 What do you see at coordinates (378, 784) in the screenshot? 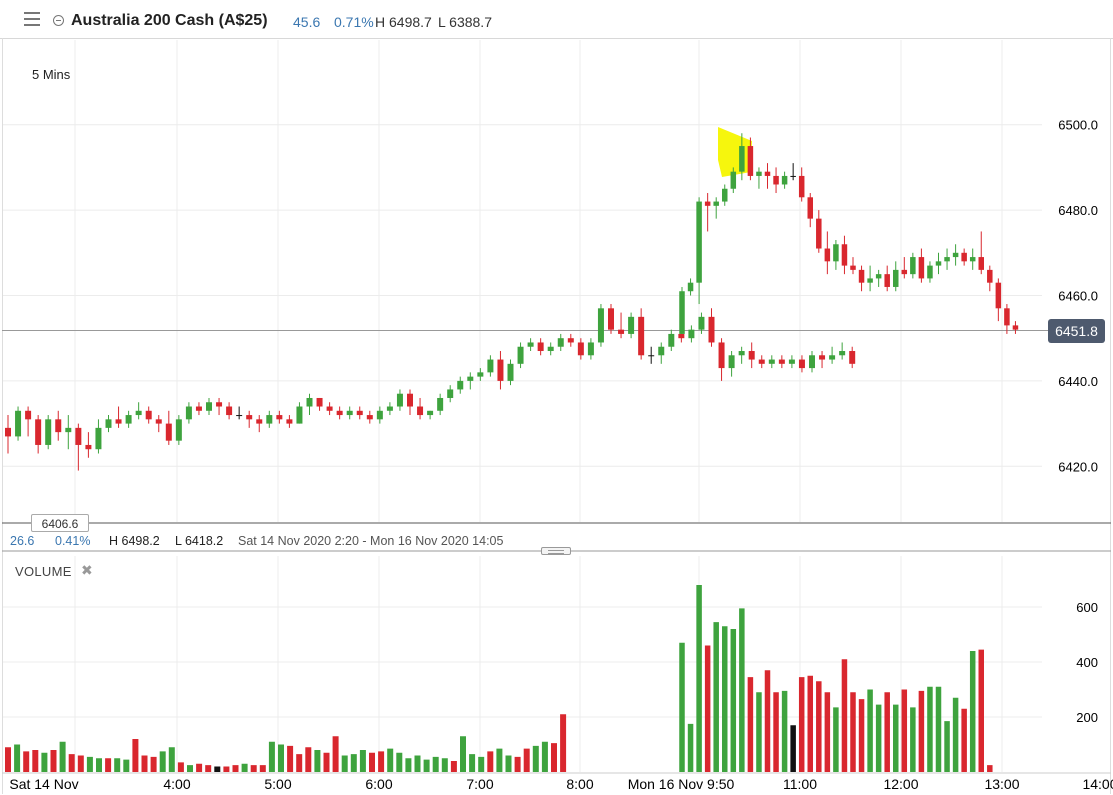
I see `time-axis-tick-label: 6:00` at bounding box center [378, 784].